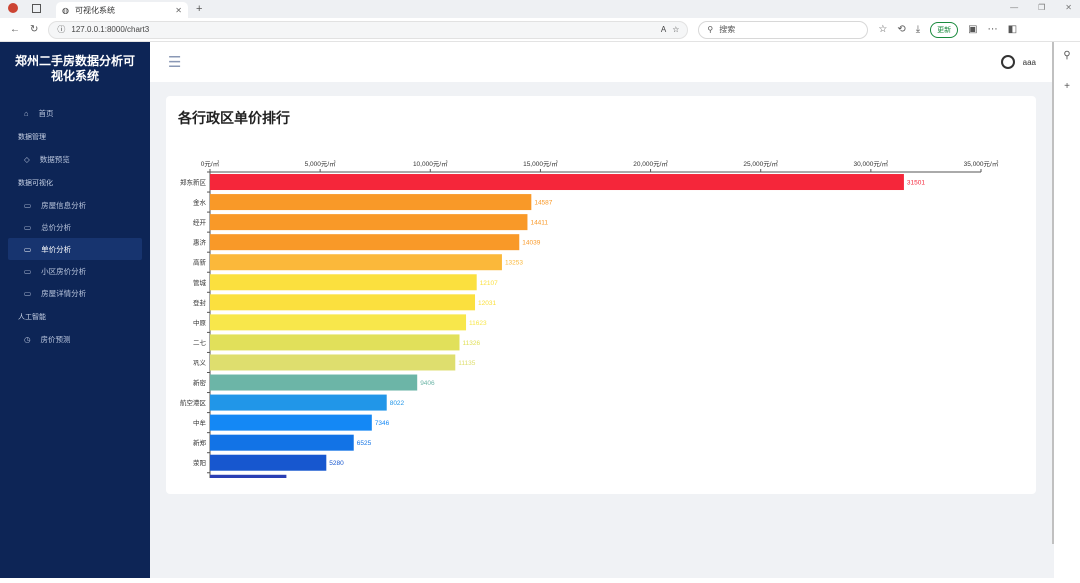  I want to click on update-button: 更新, so click(944, 29).